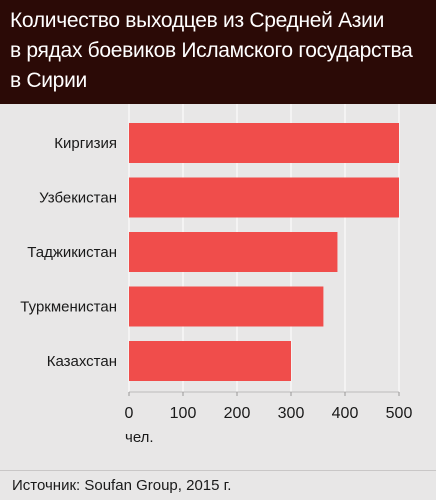 Image resolution: width=436 pixels, height=500 pixels. I want to click on tick-label-500: 500, so click(399, 413).